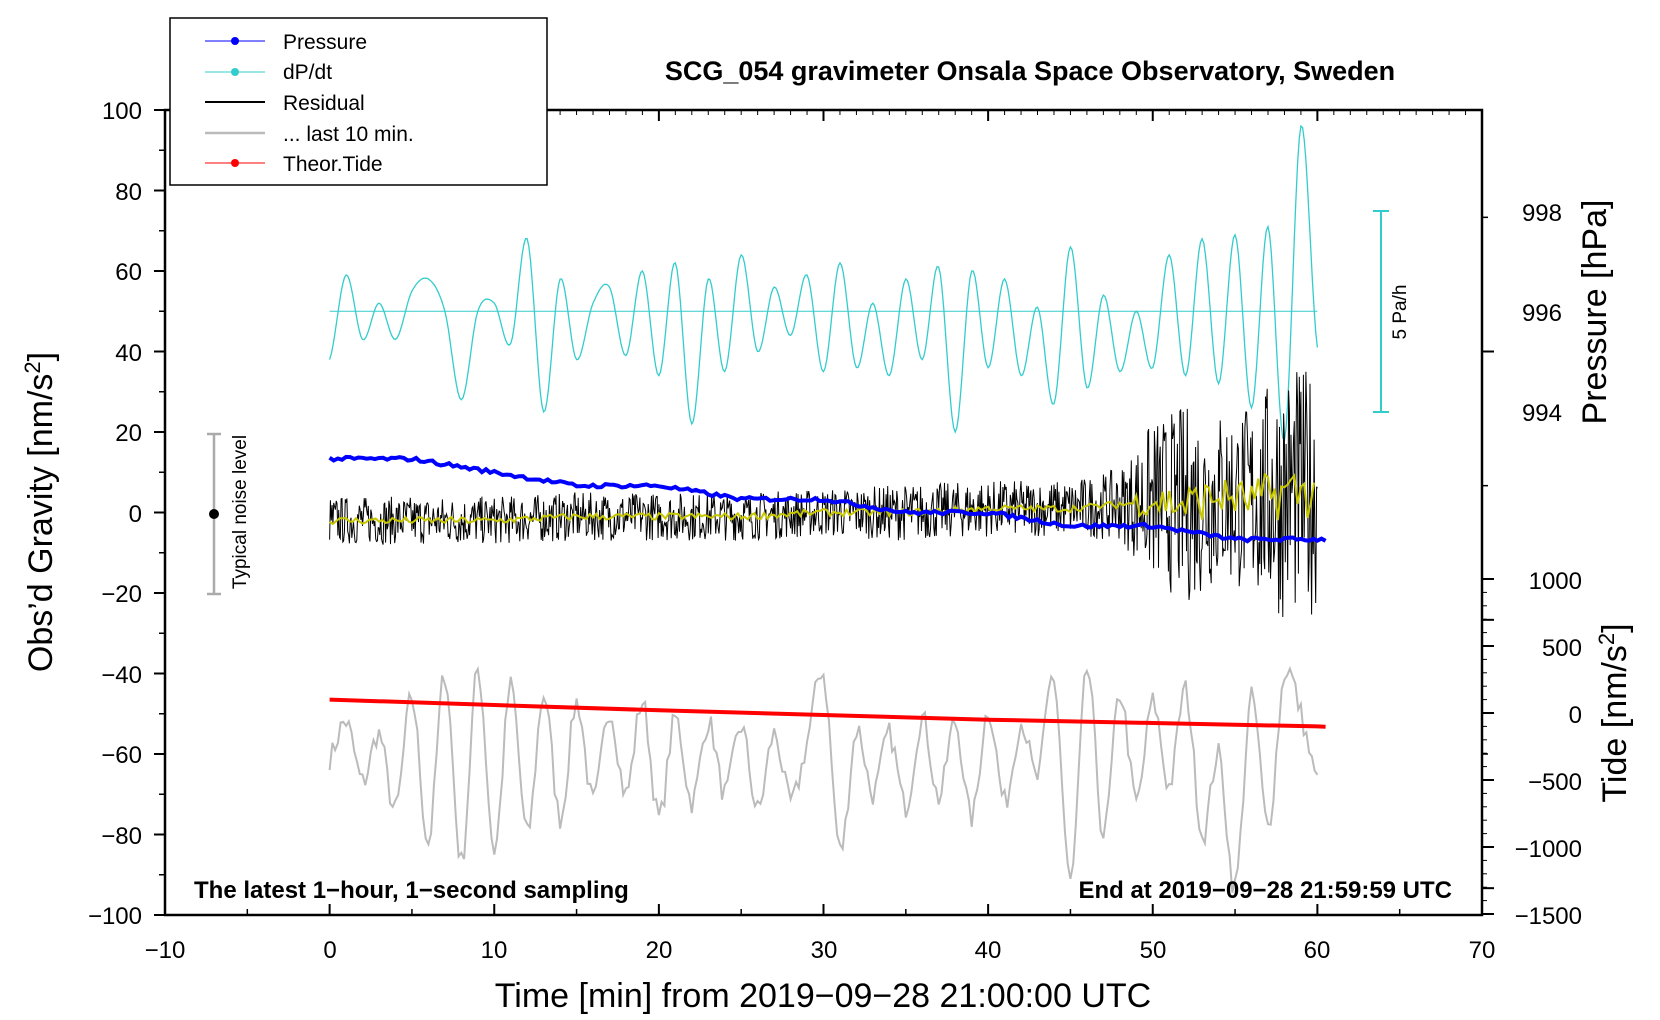 The width and height of the screenshot is (1660, 1020). I want to click on y-tick-label: 100, so click(122, 111).